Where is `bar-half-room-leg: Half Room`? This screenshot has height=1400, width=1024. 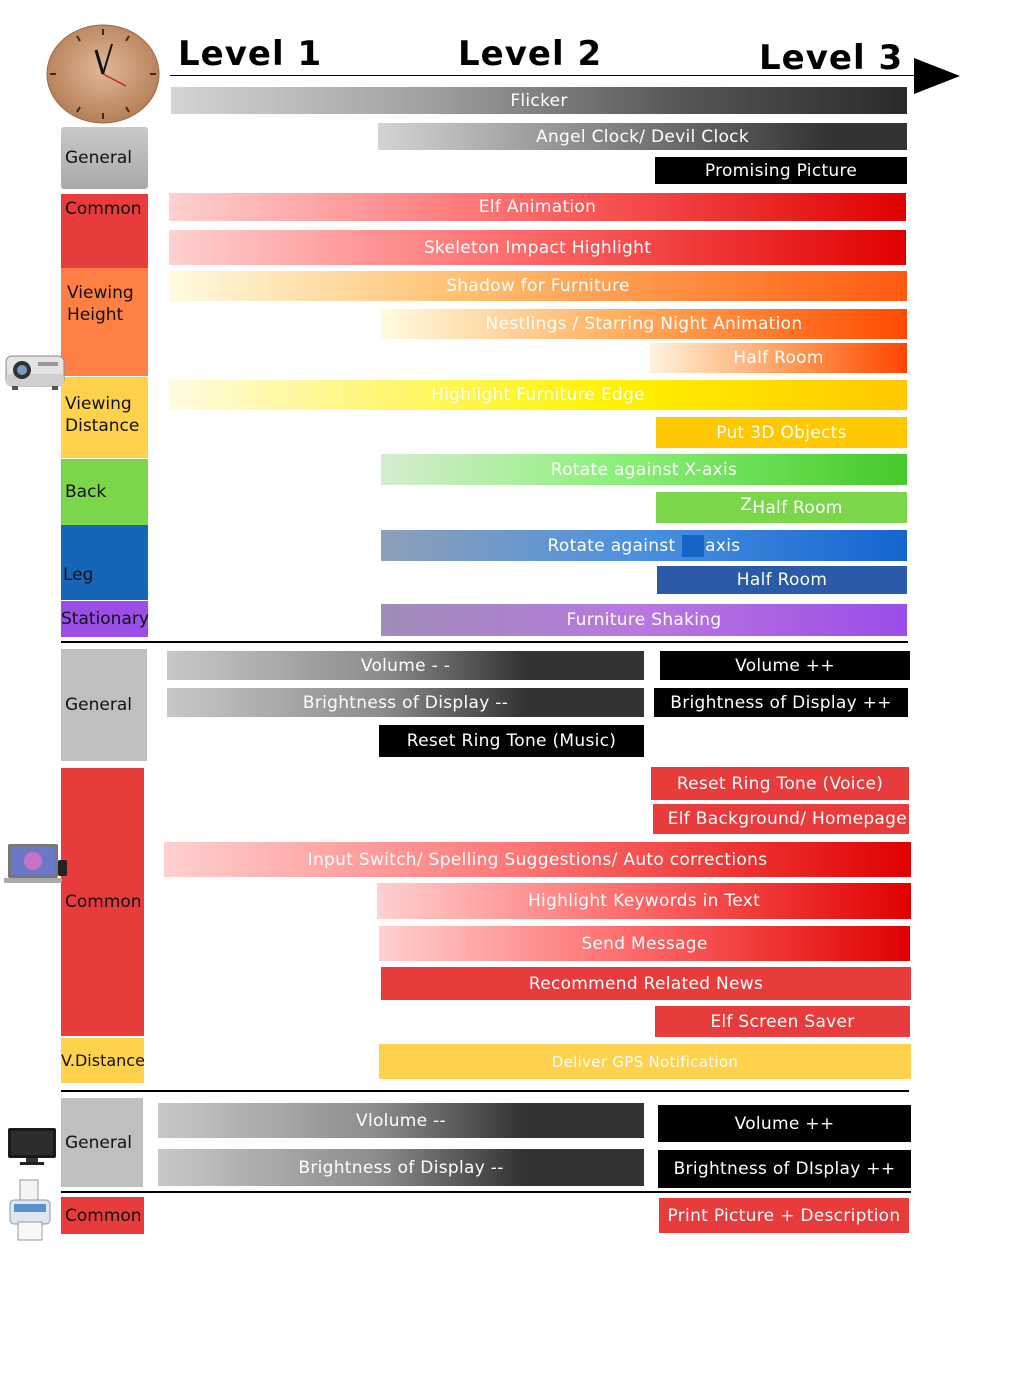 bar-half-room-leg: Half Room is located at coordinates (782, 580).